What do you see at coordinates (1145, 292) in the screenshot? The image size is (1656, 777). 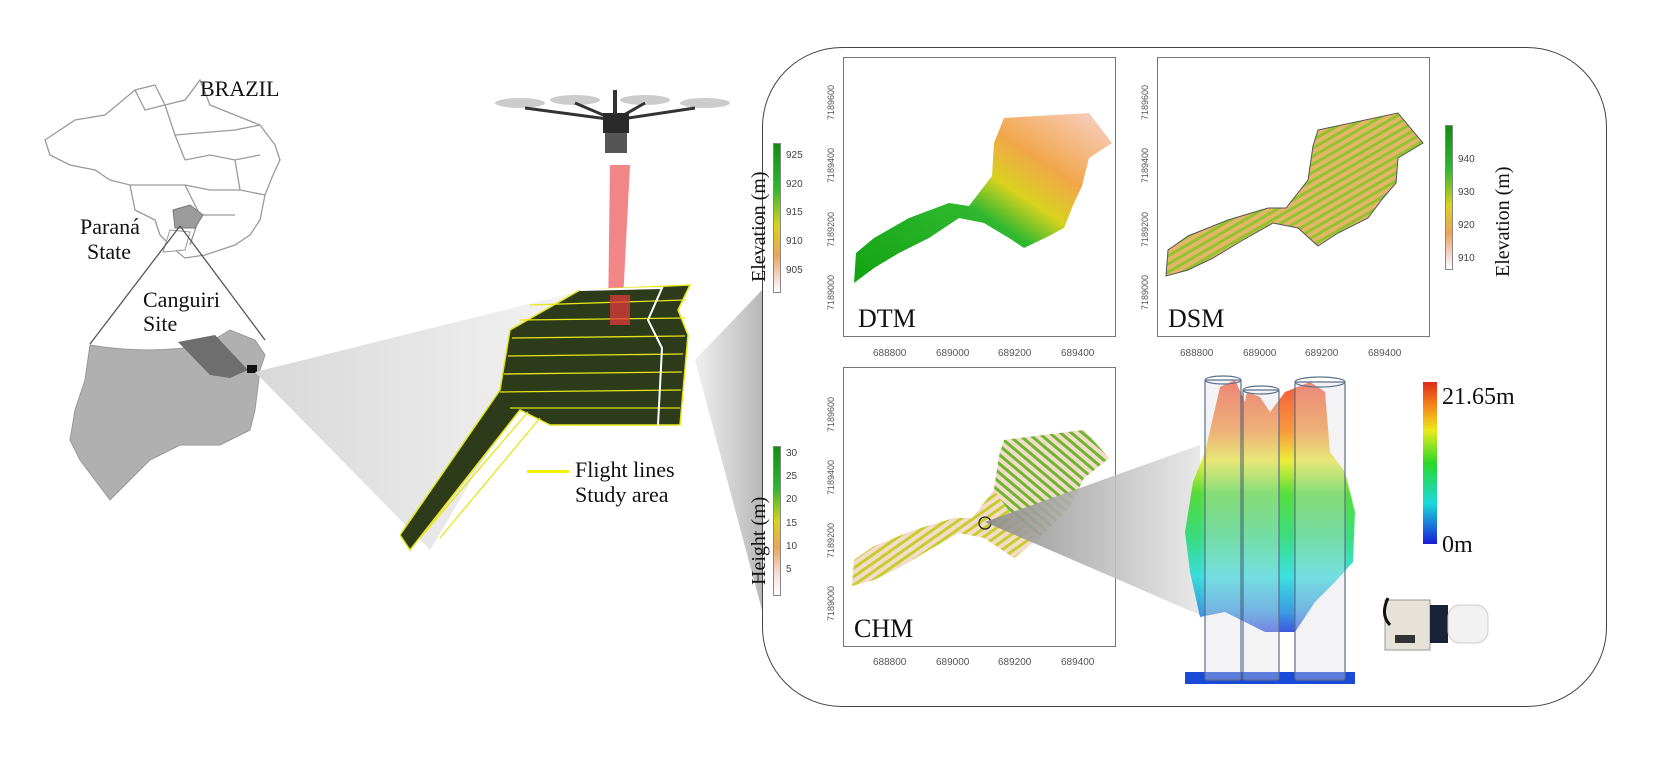 I see `dsm-ytick: 7189000` at bounding box center [1145, 292].